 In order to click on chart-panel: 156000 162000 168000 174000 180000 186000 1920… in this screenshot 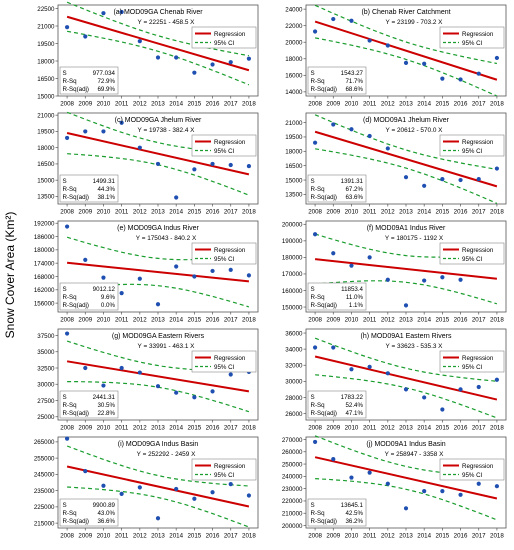, I will do `click(142, 272)`.